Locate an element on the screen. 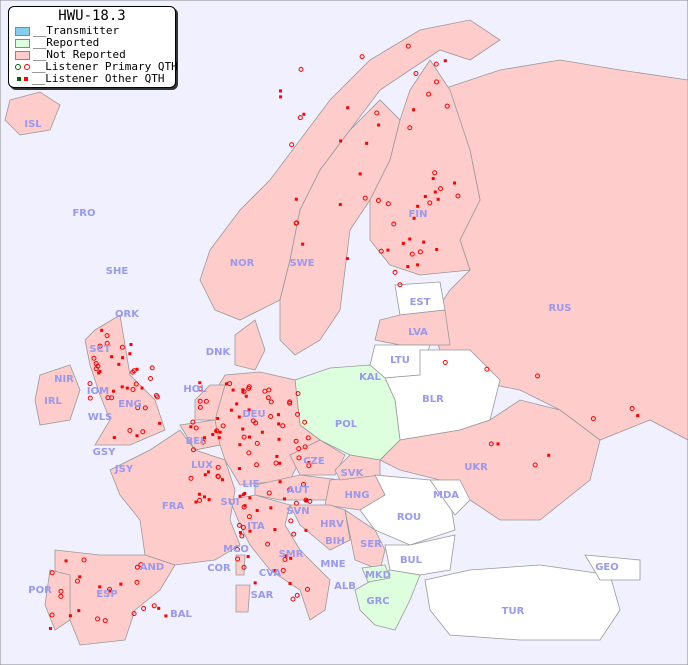 This screenshot has width=688, height=665. country-label-eng: ENG is located at coordinates (129, 404).